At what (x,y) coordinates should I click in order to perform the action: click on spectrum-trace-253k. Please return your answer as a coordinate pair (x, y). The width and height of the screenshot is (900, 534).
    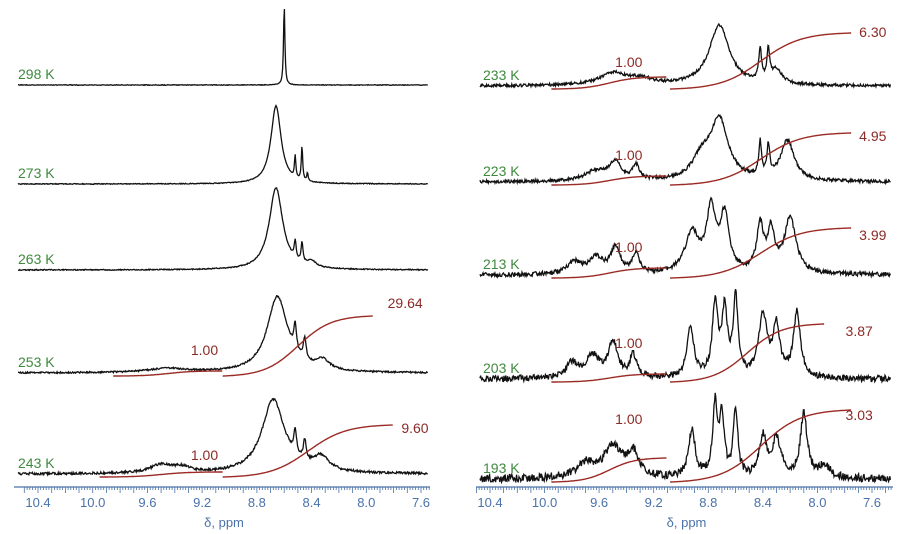
    Looking at the image, I should click on (223, 334).